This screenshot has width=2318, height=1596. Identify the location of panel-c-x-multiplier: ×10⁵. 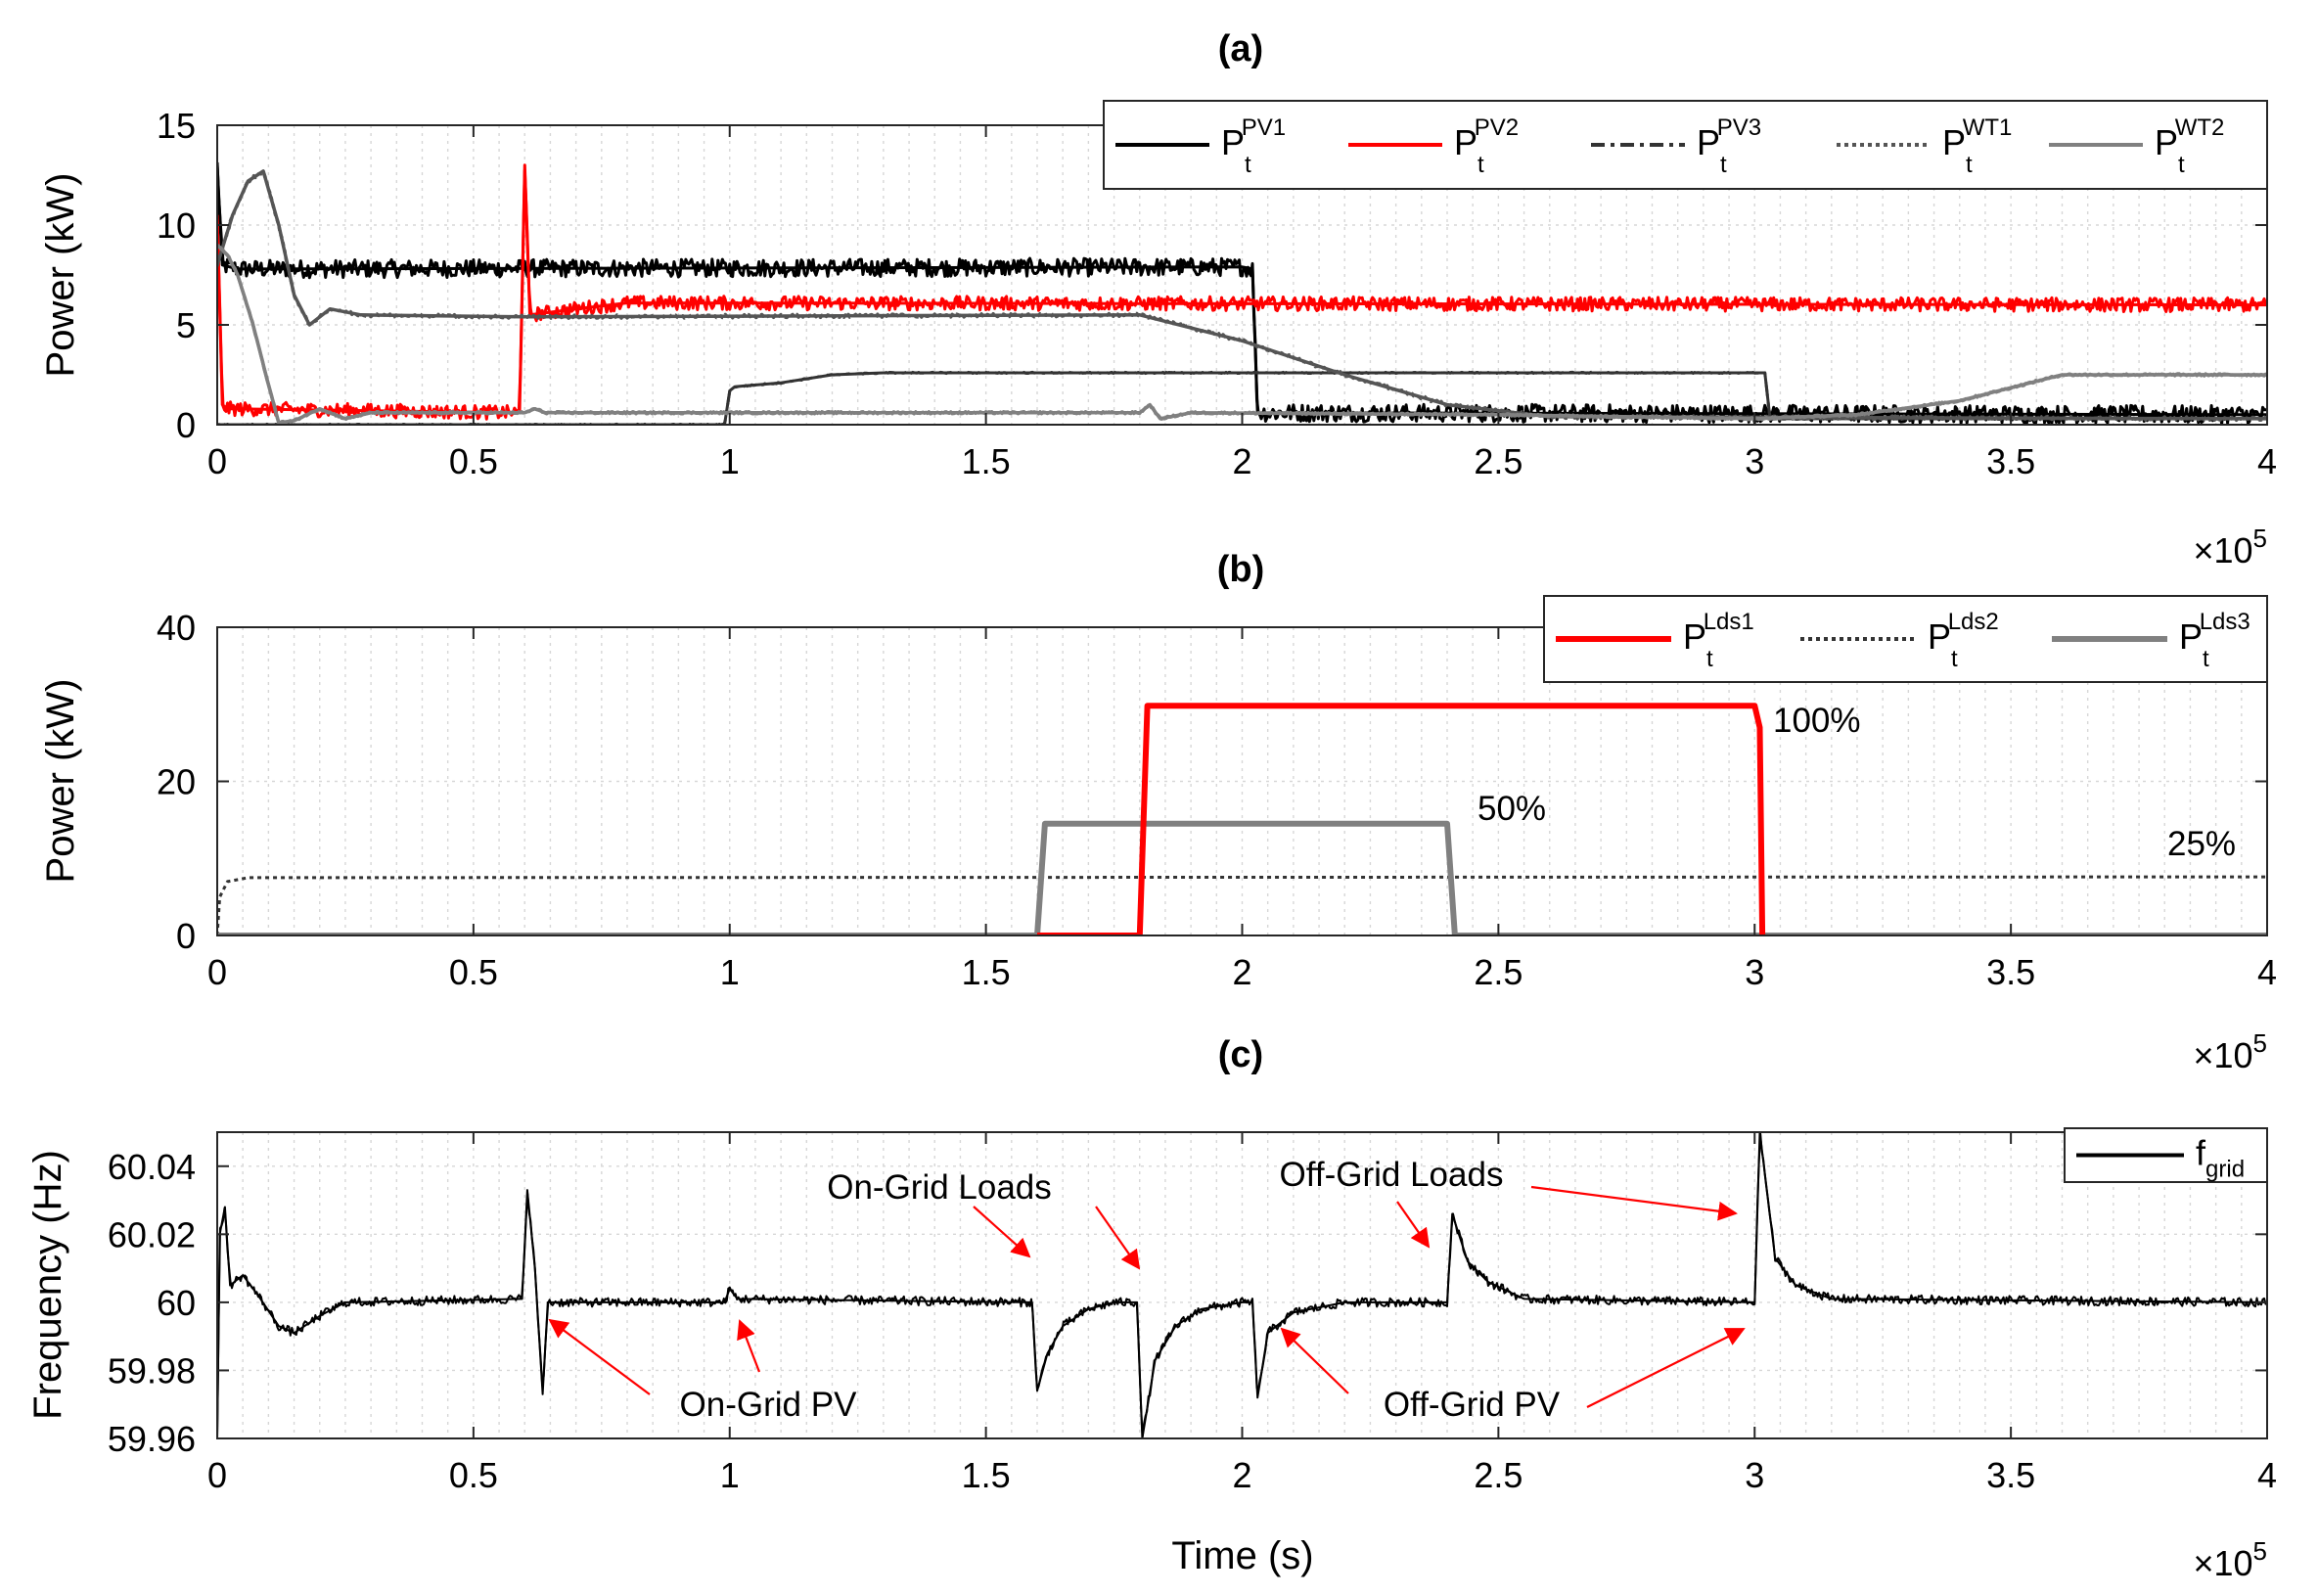
(2230, 1559).